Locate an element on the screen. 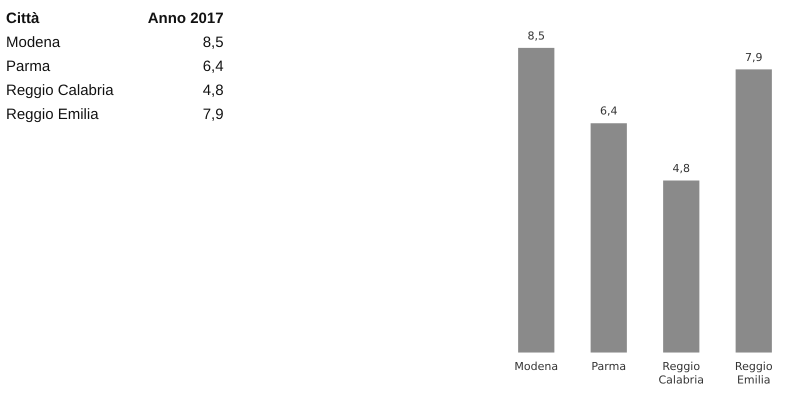 The width and height of the screenshot is (800, 403). data-label: 6,4 is located at coordinates (609, 111).